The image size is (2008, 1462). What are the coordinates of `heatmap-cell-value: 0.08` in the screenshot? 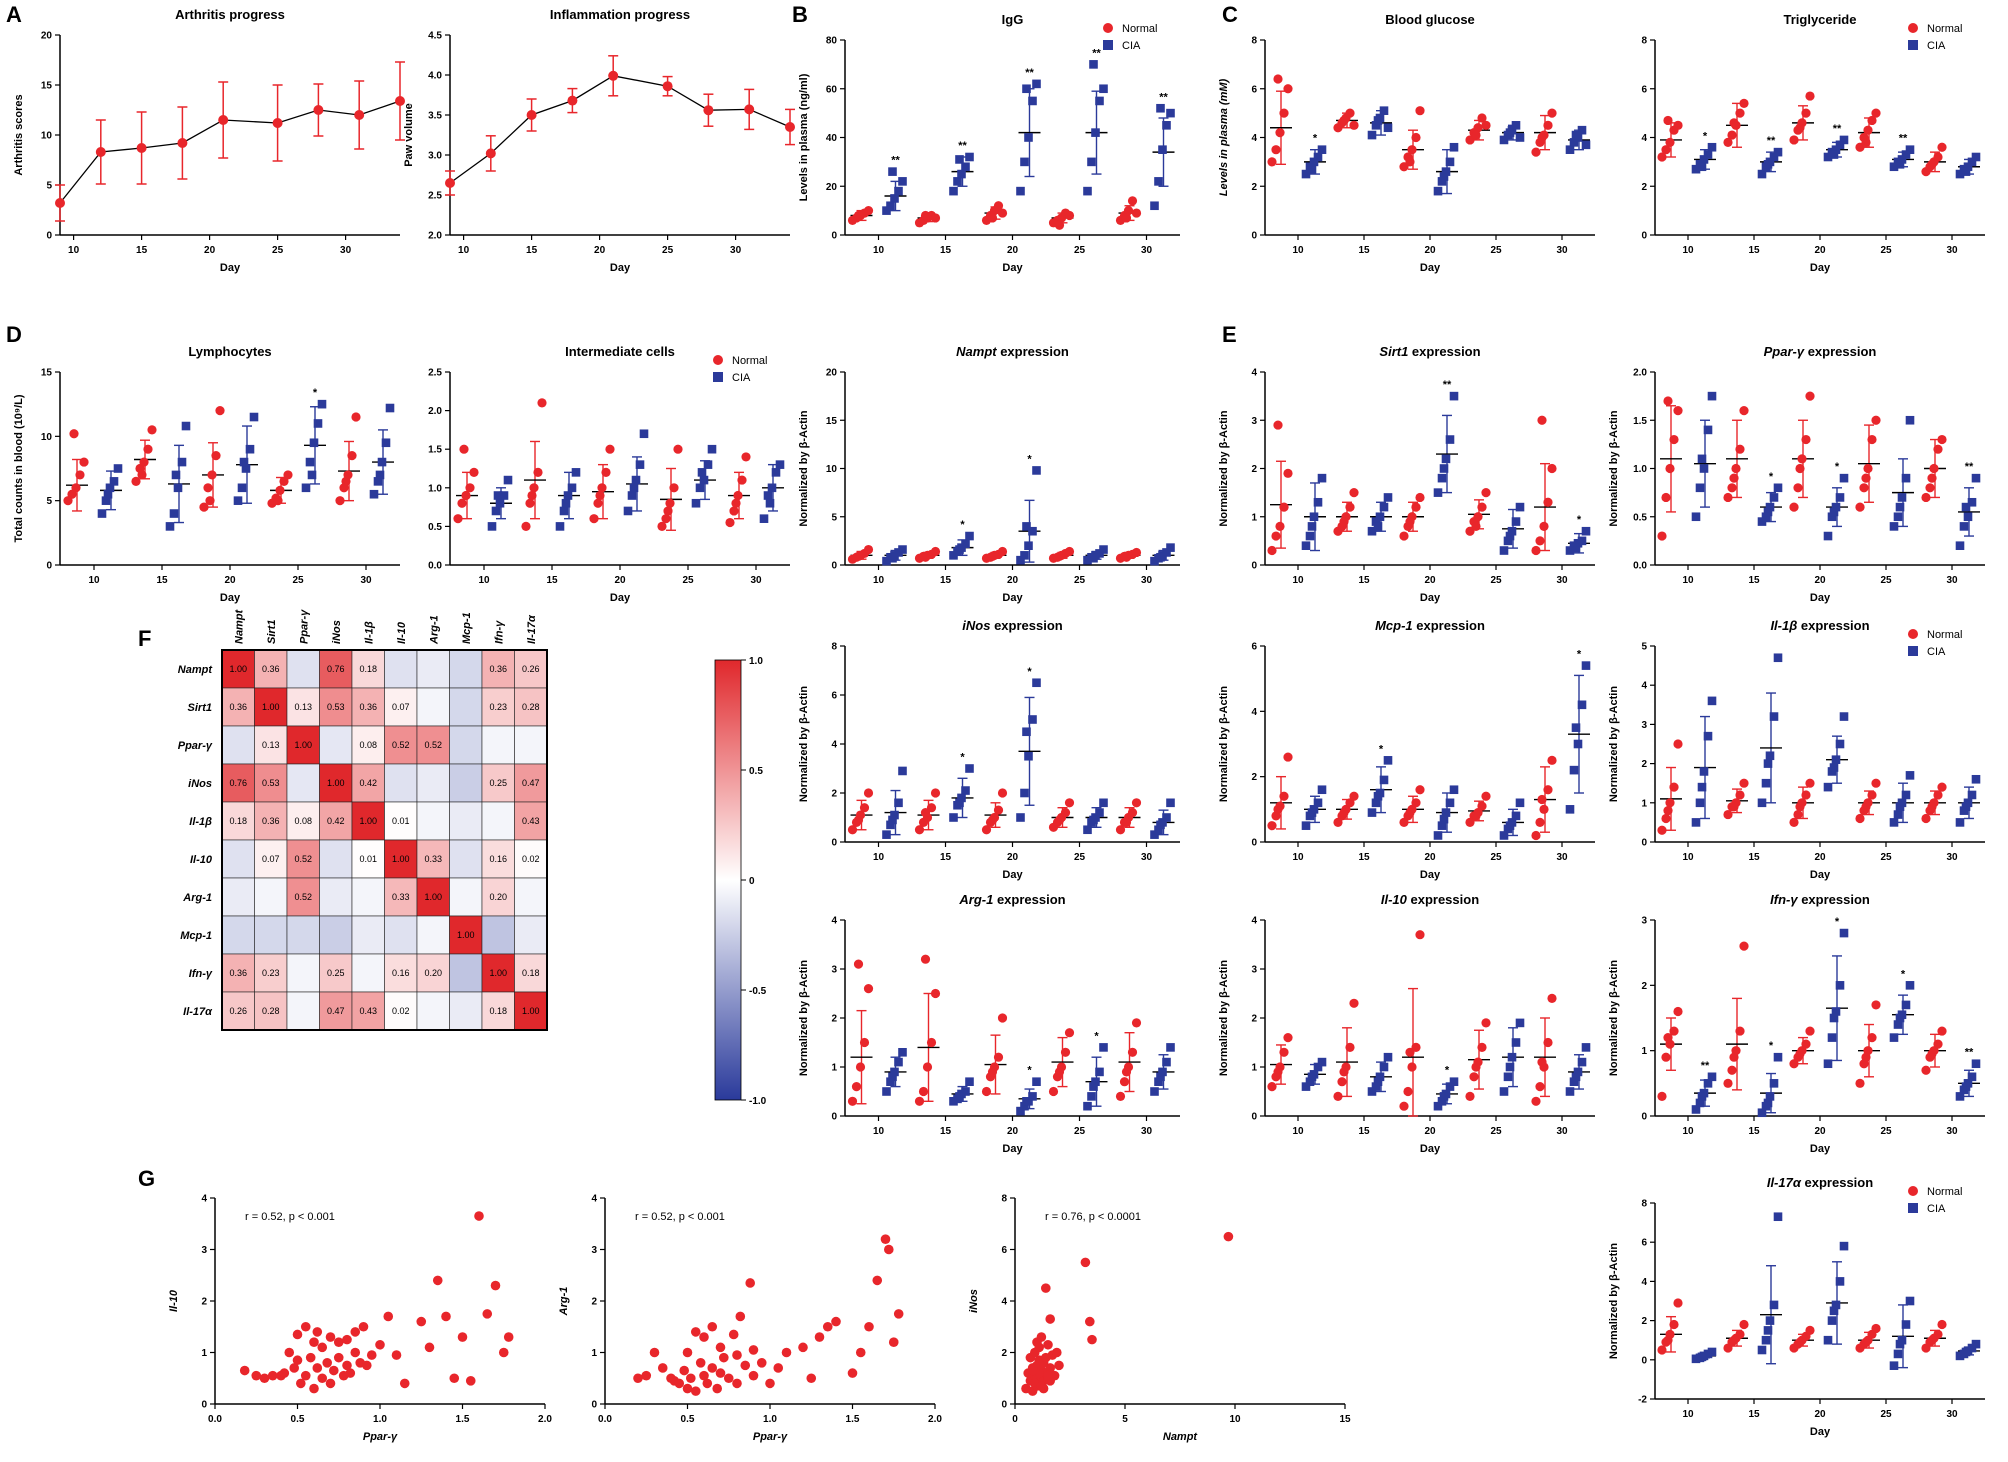 It's located at (368, 745).